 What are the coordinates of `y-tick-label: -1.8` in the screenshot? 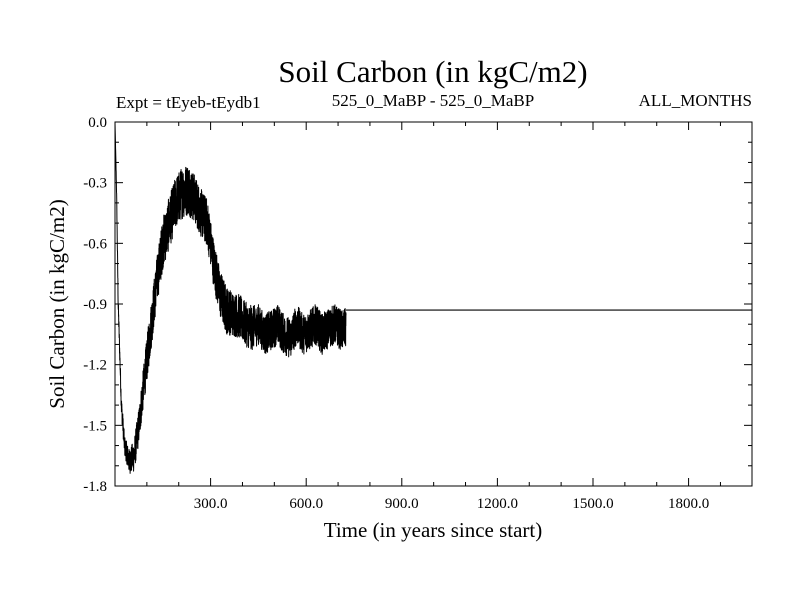 It's located at (95, 487).